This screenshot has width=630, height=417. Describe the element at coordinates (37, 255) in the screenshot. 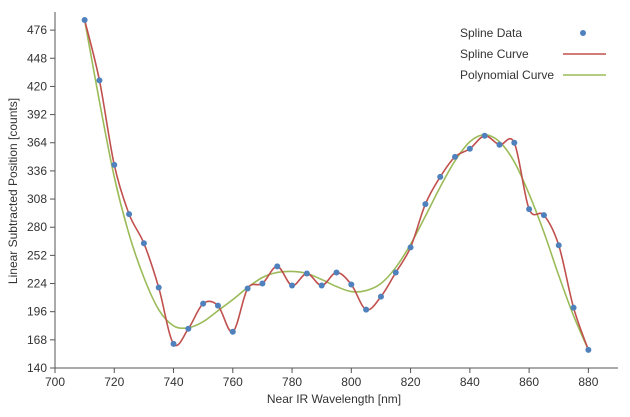

I see `y-tick-label: 252` at that location.